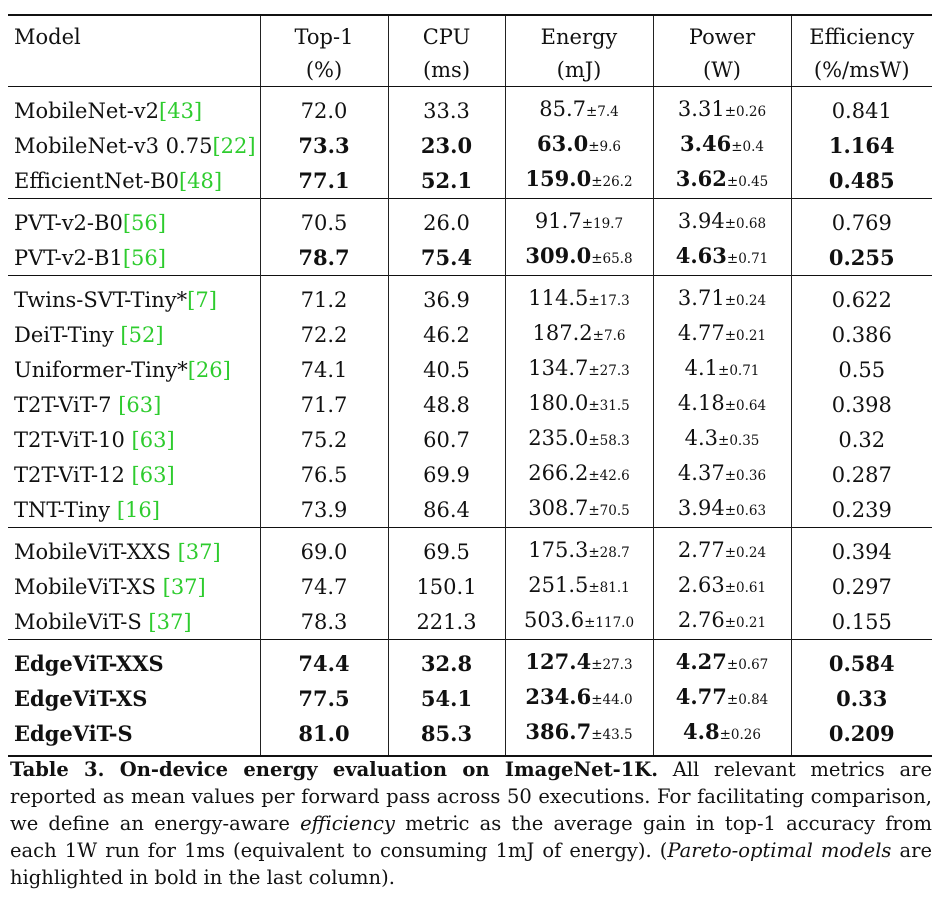  I want to click on cell-energy: 187.2±7.6, so click(578, 334).